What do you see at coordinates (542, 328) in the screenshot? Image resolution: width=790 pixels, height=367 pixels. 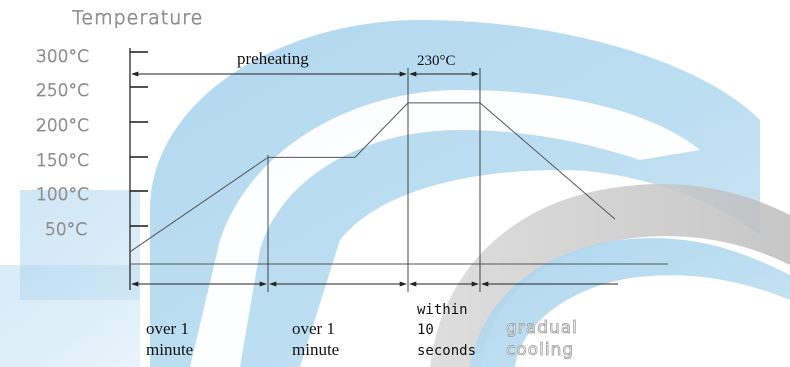 I see `phase-label-4-line-1: gradual` at bounding box center [542, 328].